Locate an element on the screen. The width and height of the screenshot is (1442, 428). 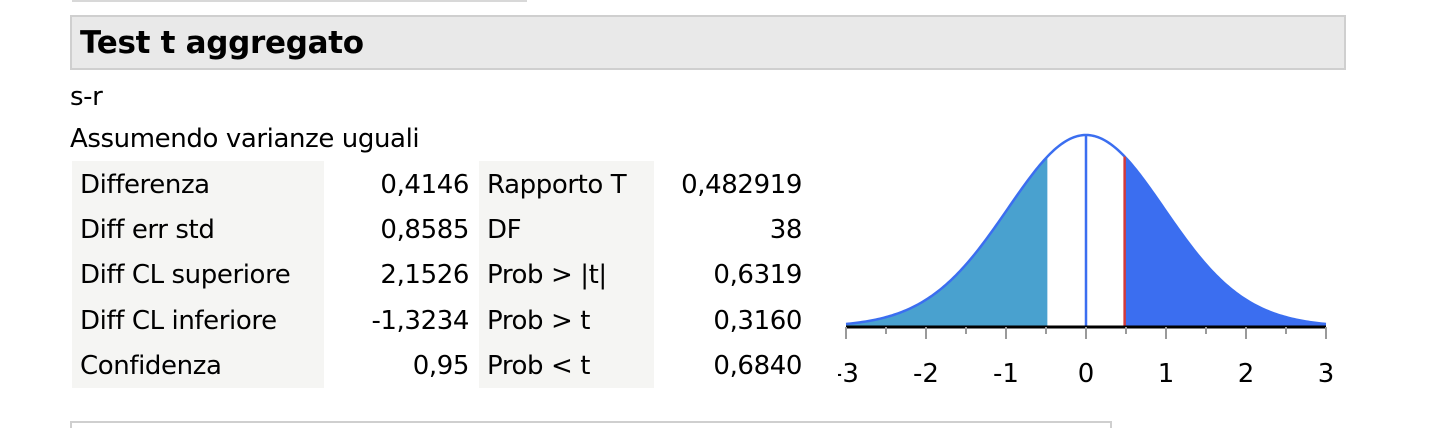
stat-value: 0,95 is located at coordinates (441, 366).